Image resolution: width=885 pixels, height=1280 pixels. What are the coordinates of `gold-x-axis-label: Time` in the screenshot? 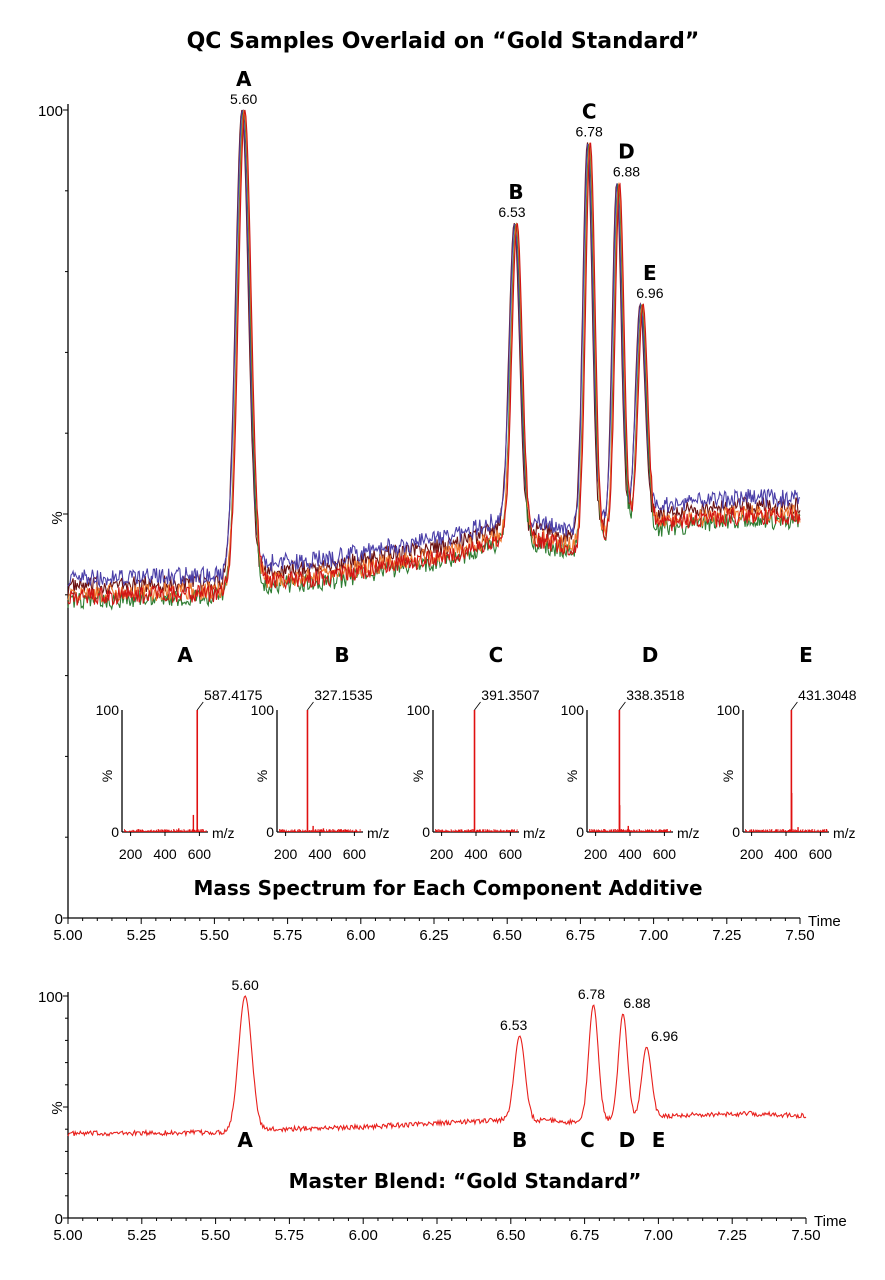 It's located at (830, 1221).